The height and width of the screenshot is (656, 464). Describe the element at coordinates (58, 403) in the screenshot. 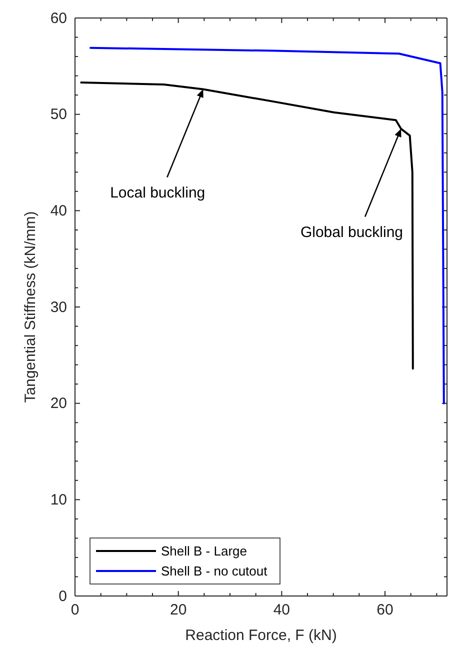

I see `y-tick-label: 20` at that location.